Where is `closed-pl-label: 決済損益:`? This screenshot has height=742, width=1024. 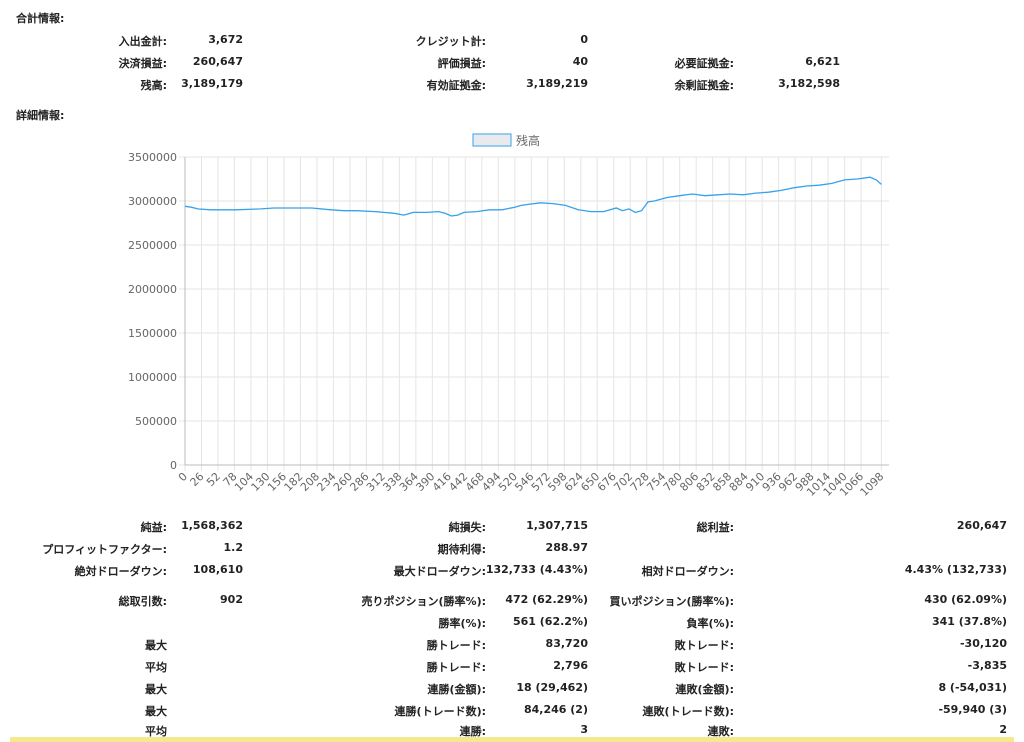
closed-pl-label: 決済損益: is located at coordinates (142, 63).